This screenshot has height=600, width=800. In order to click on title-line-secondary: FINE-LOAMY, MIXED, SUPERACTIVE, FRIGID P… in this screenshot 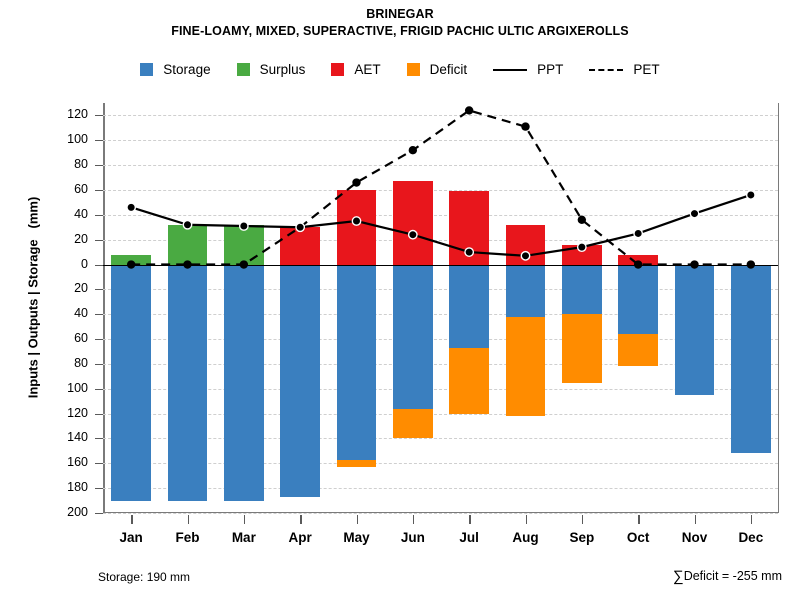, I will do `click(400, 31)`.